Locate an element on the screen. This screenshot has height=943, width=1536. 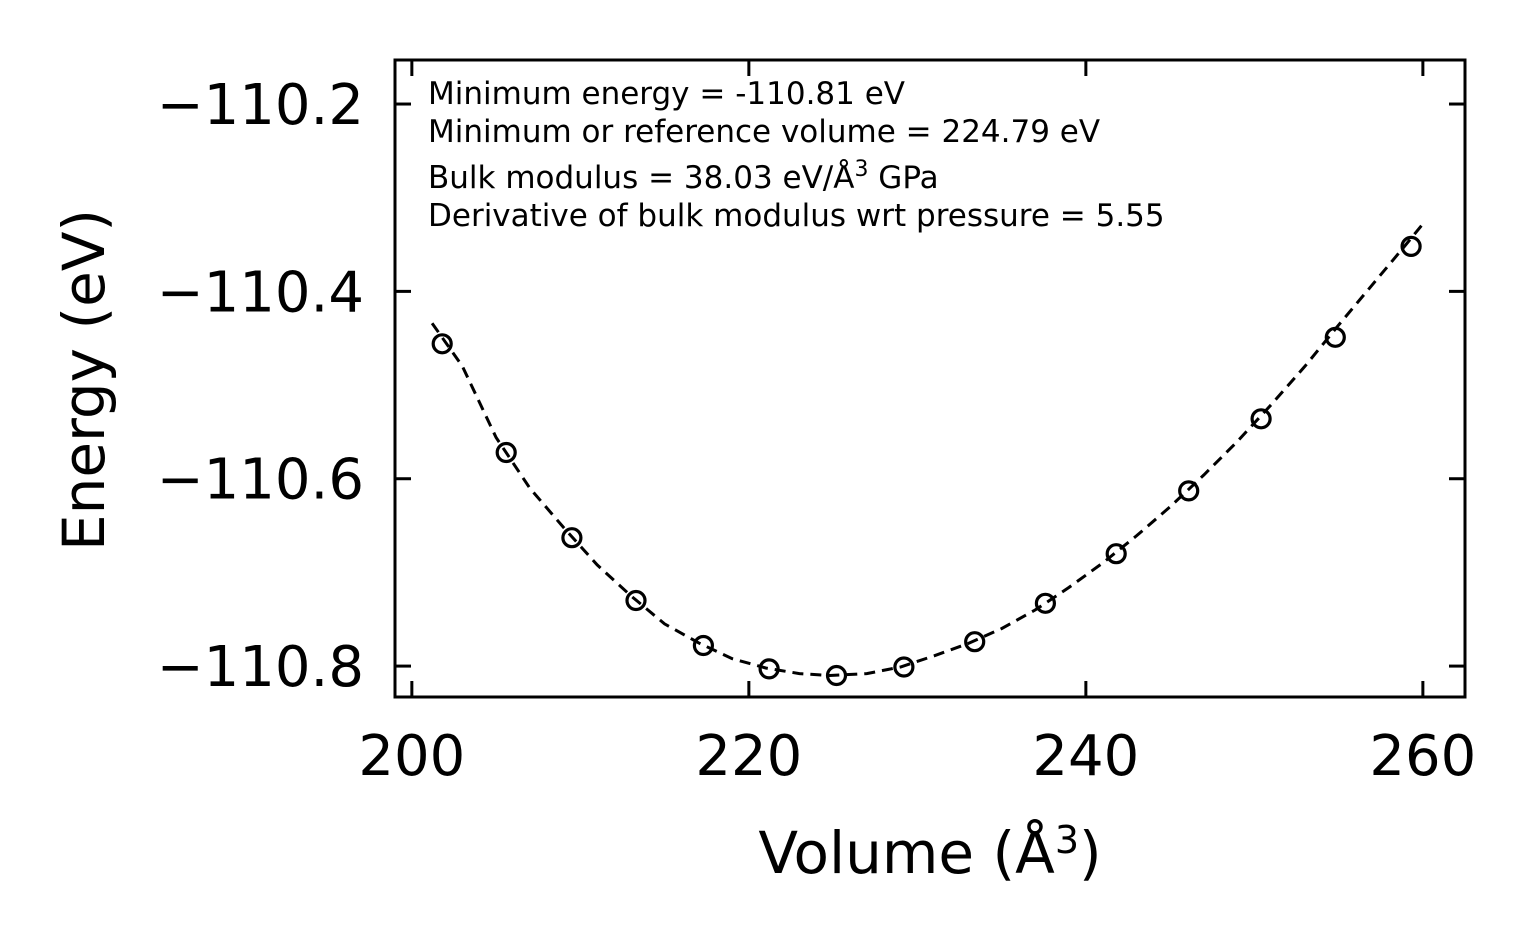
x-axis-title-end: ) is located at coordinates (1090, 853).